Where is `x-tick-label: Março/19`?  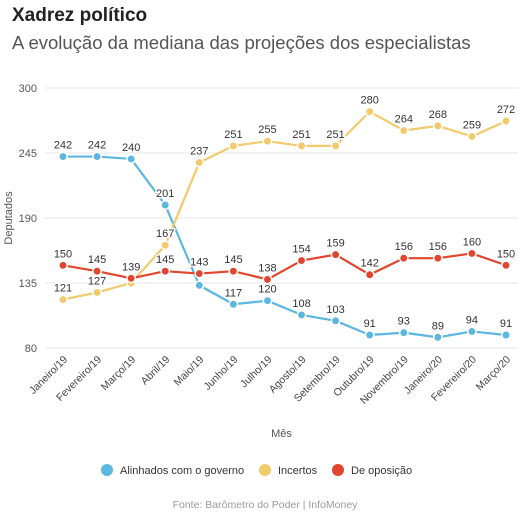 x-tick-label: Março/19 is located at coordinates (119, 374).